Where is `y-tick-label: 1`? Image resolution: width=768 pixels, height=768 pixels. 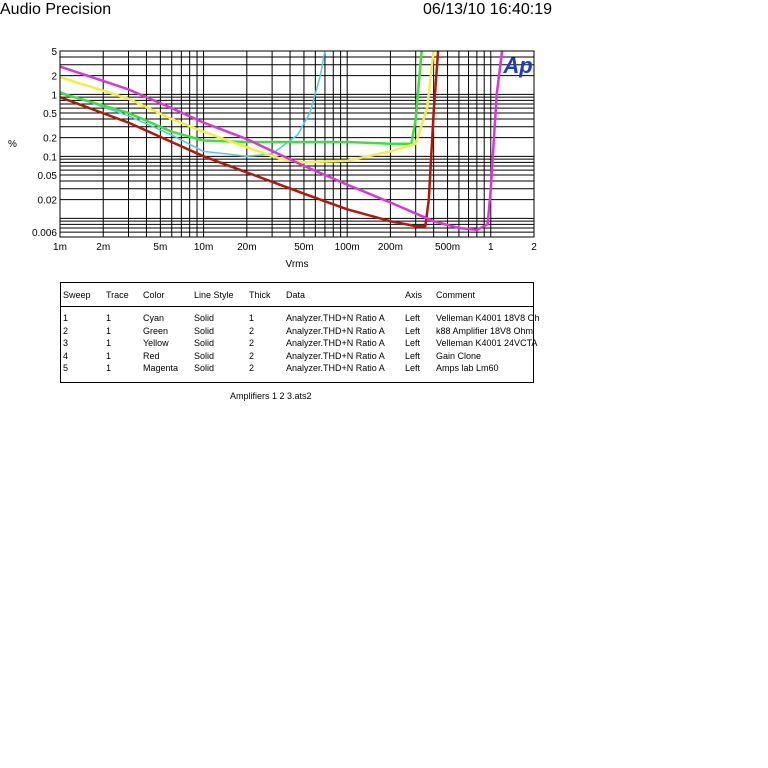 y-tick-label: 1 is located at coordinates (54, 95).